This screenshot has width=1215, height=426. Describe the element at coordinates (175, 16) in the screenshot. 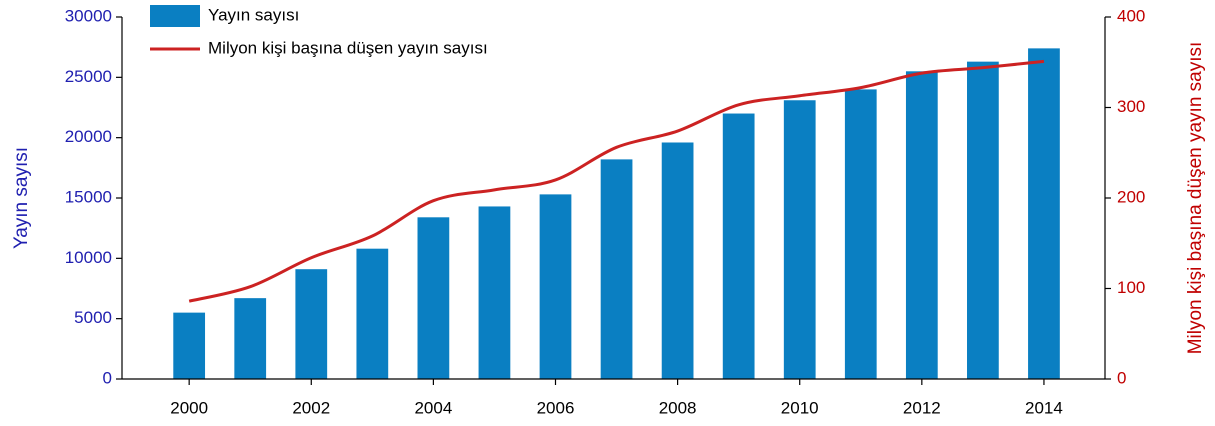

I see `legend-swatch` at that location.